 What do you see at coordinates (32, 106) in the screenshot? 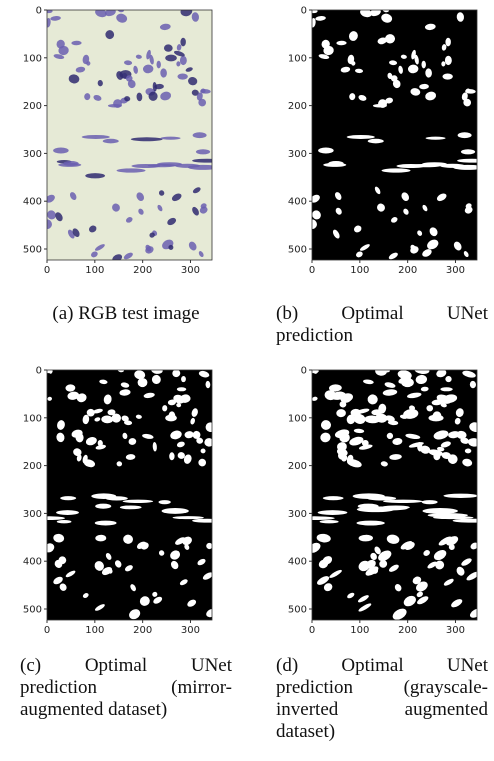
I see `y-tick-label: 200` at bounding box center [32, 106].